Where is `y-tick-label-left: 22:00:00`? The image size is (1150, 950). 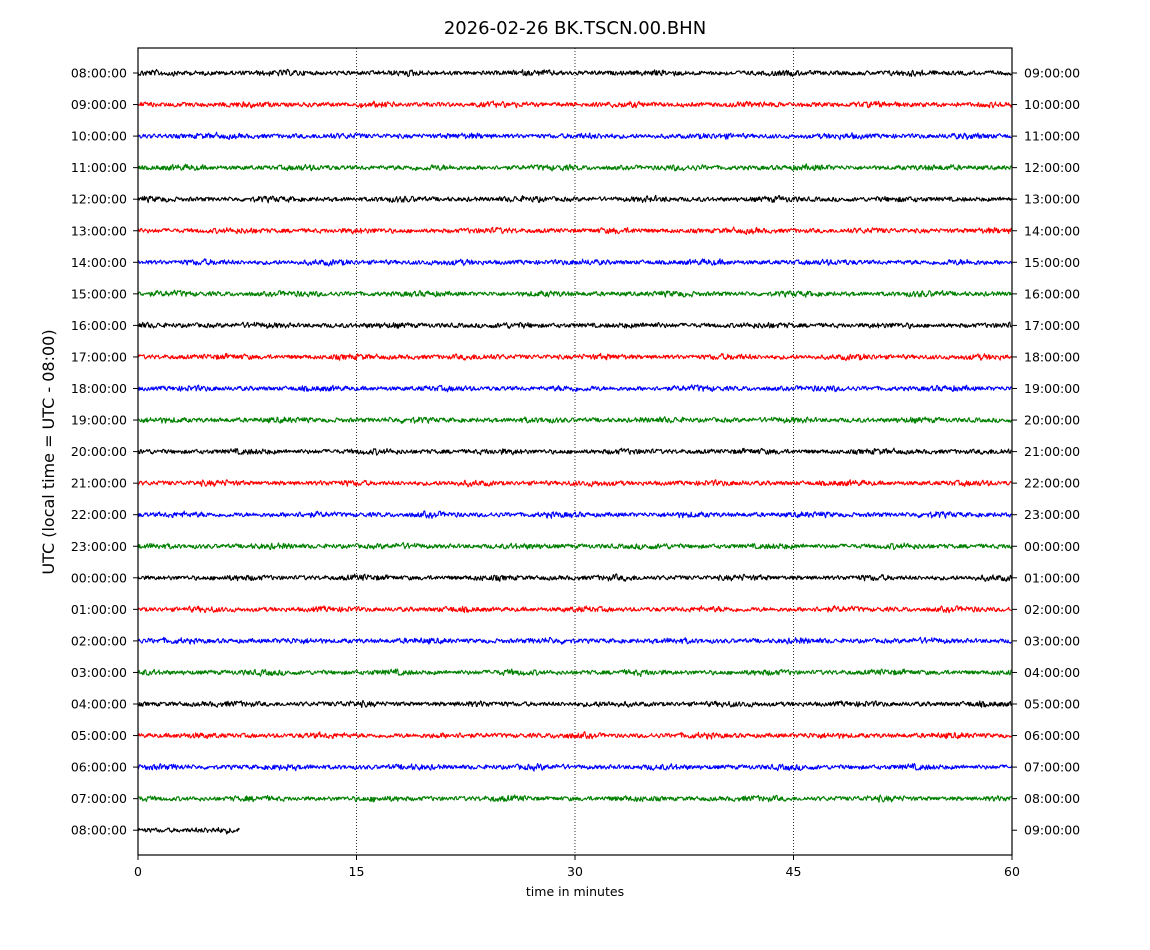 y-tick-label-left: 22:00:00 is located at coordinates (99, 514).